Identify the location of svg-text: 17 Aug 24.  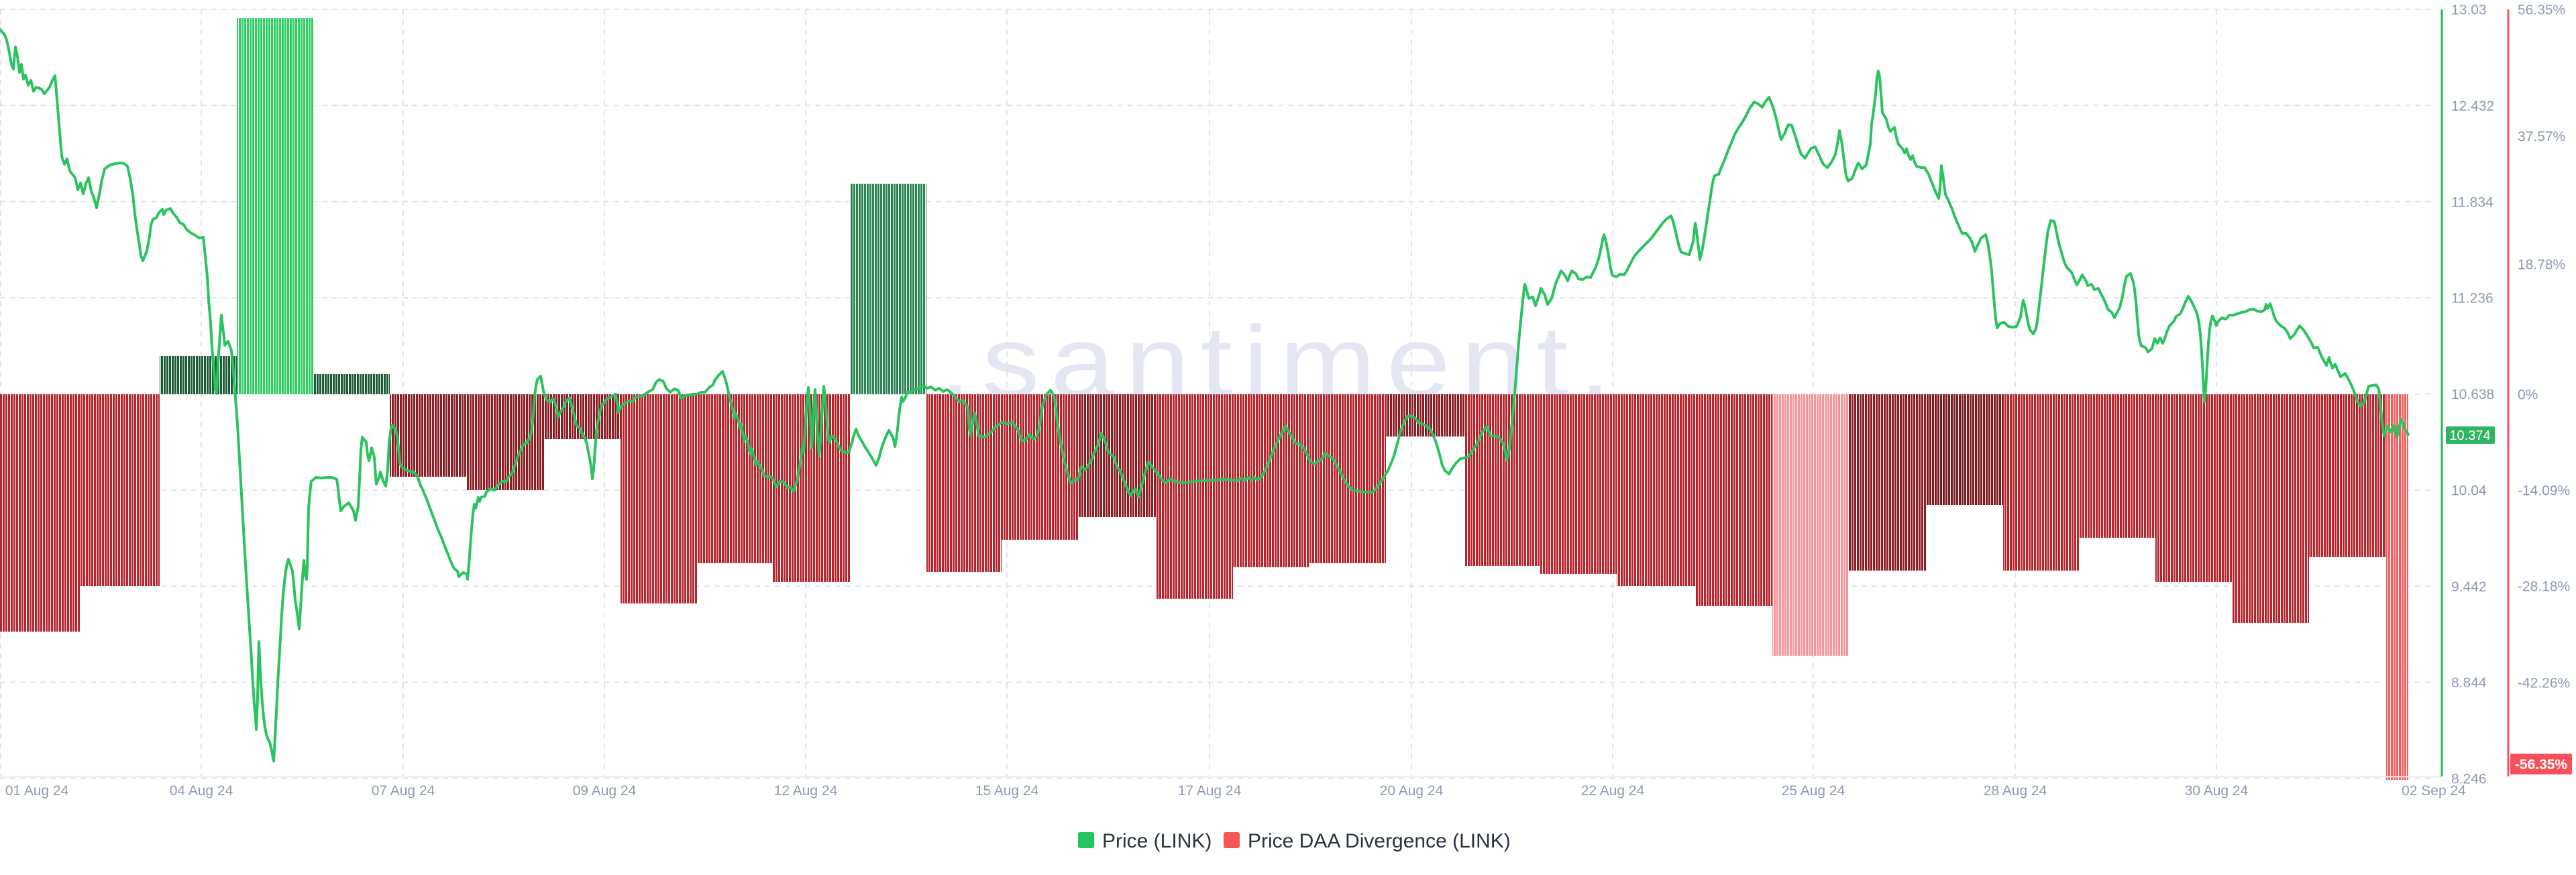
(1210, 791).